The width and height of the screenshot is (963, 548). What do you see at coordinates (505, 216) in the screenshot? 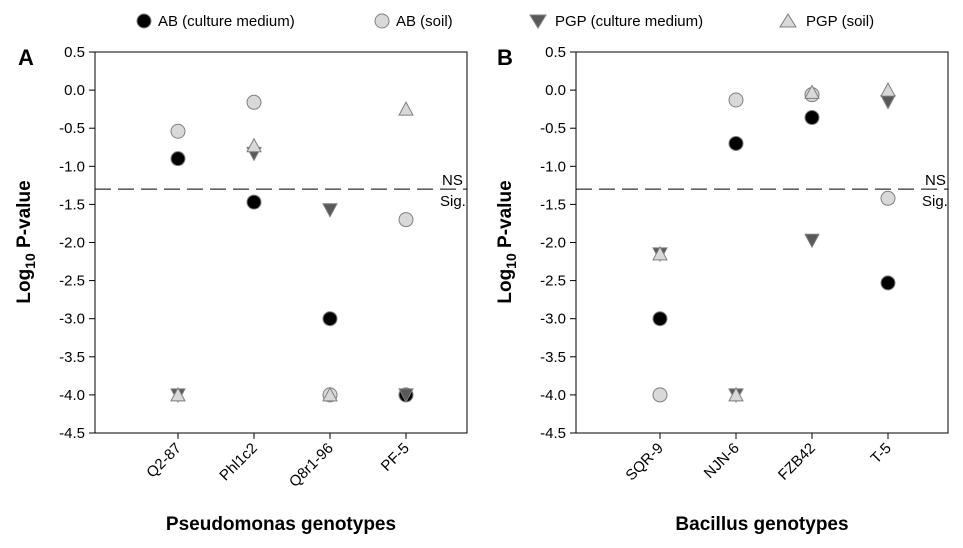
I see `panel-b-y-axis-label-rest: P-value` at bounding box center [505, 216].